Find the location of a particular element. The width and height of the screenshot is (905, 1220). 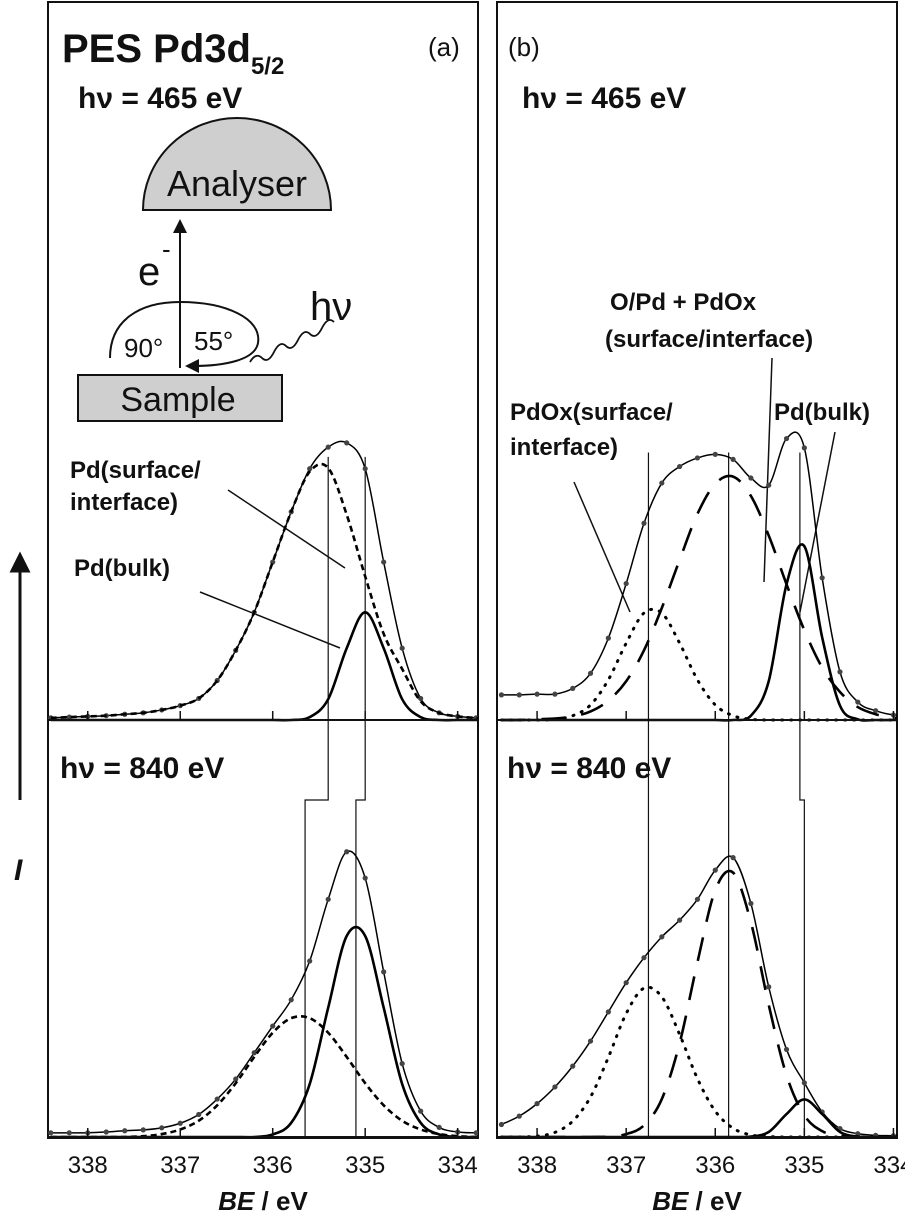

sample-shape is located at coordinates (180, 398).